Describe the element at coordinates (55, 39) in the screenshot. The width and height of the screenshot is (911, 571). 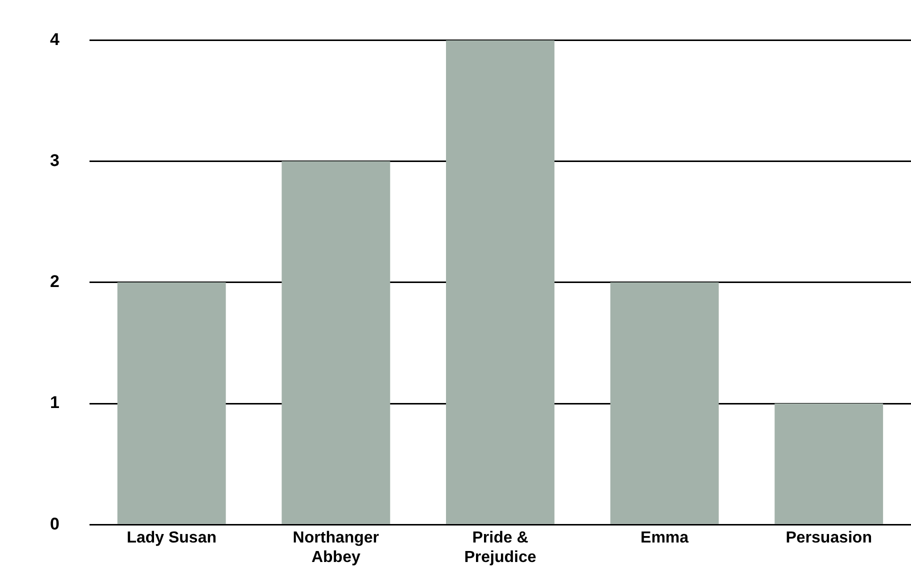
I see `y-tick-label: 4` at that location.